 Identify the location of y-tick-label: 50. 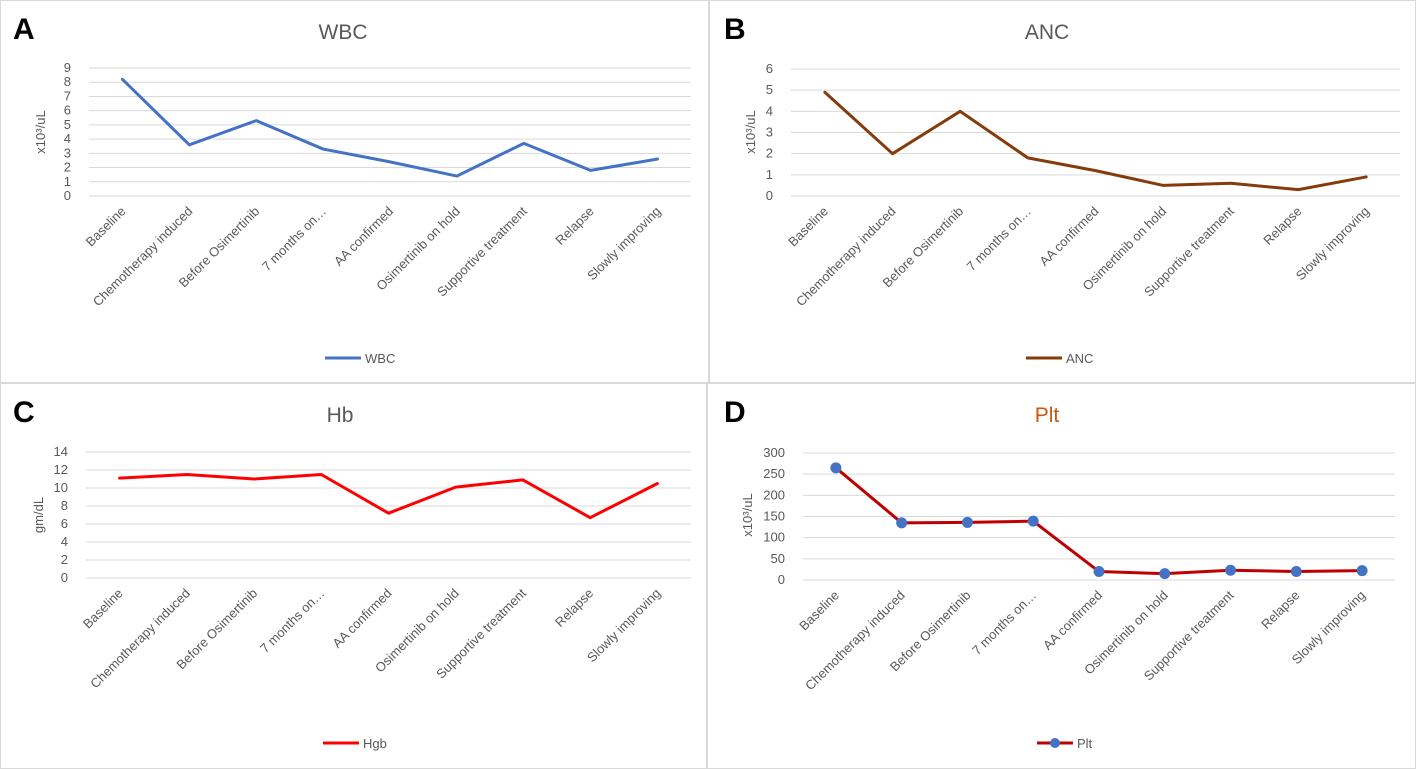
(778, 558).